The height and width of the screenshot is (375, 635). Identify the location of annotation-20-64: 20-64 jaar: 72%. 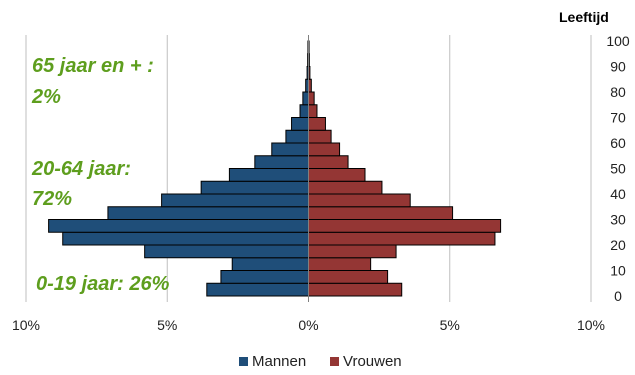
(84, 184).